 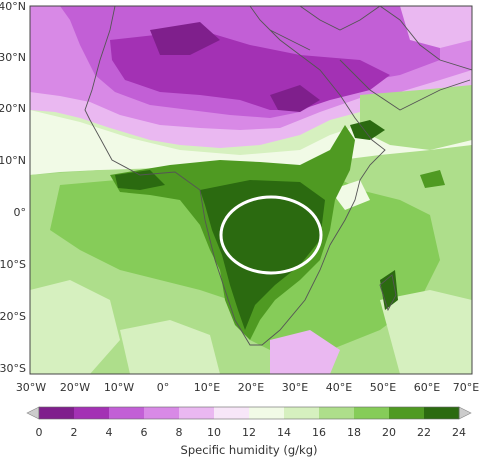 I want to click on lon-tick: 60°E, so click(x=427, y=387).